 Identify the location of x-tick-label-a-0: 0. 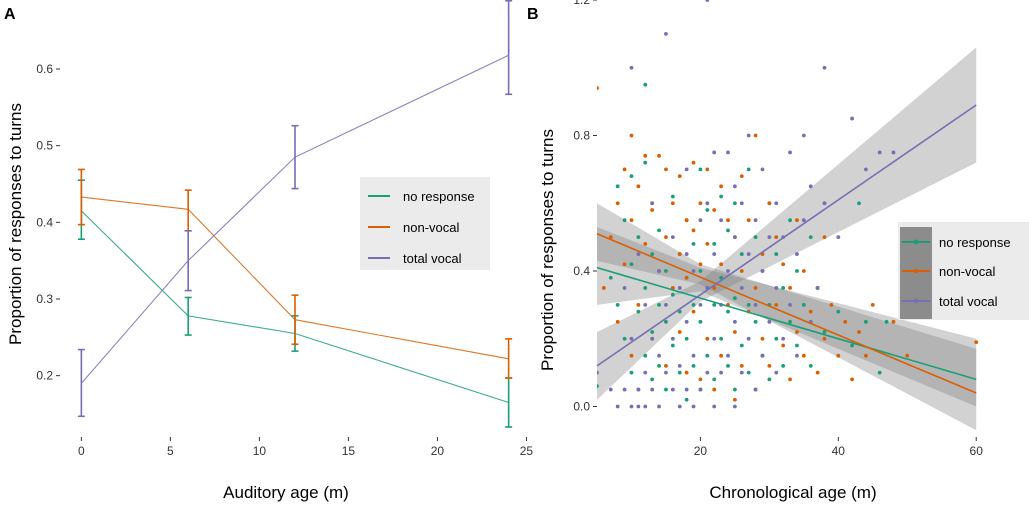
(81, 451).